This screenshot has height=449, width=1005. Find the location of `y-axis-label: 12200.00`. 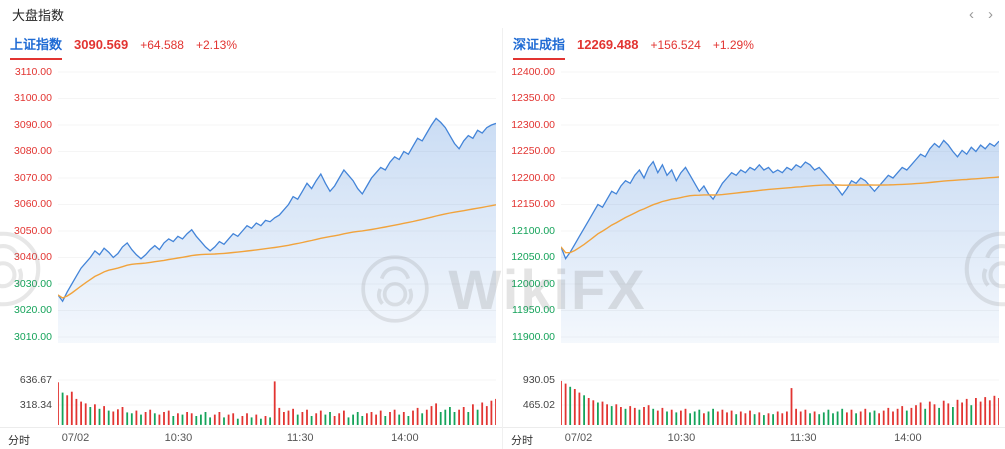

y-axis-label: 12200.00 is located at coordinates (533, 177).